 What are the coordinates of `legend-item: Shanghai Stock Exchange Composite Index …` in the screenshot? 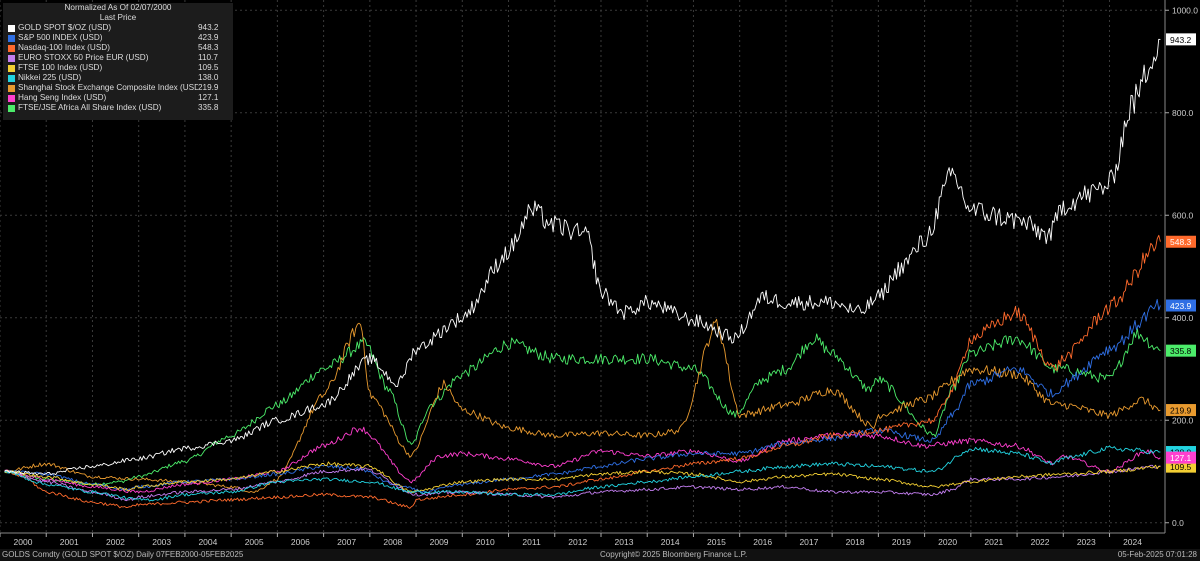 It's located at (118, 88).